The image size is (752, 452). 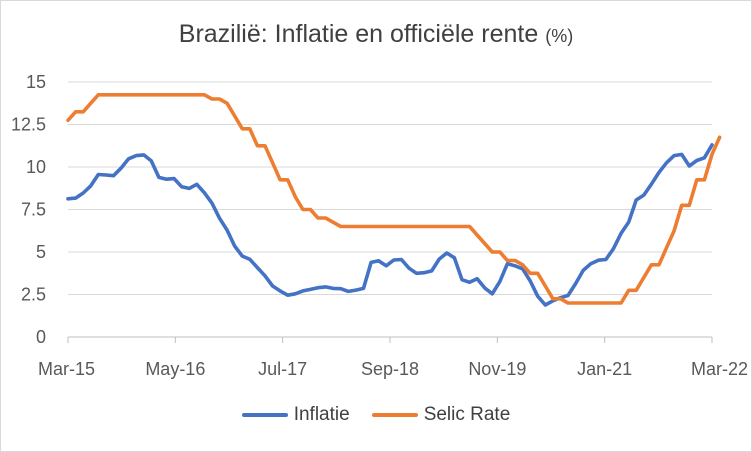 I want to click on y-tick-label: 15, so click(x=36, y=82).